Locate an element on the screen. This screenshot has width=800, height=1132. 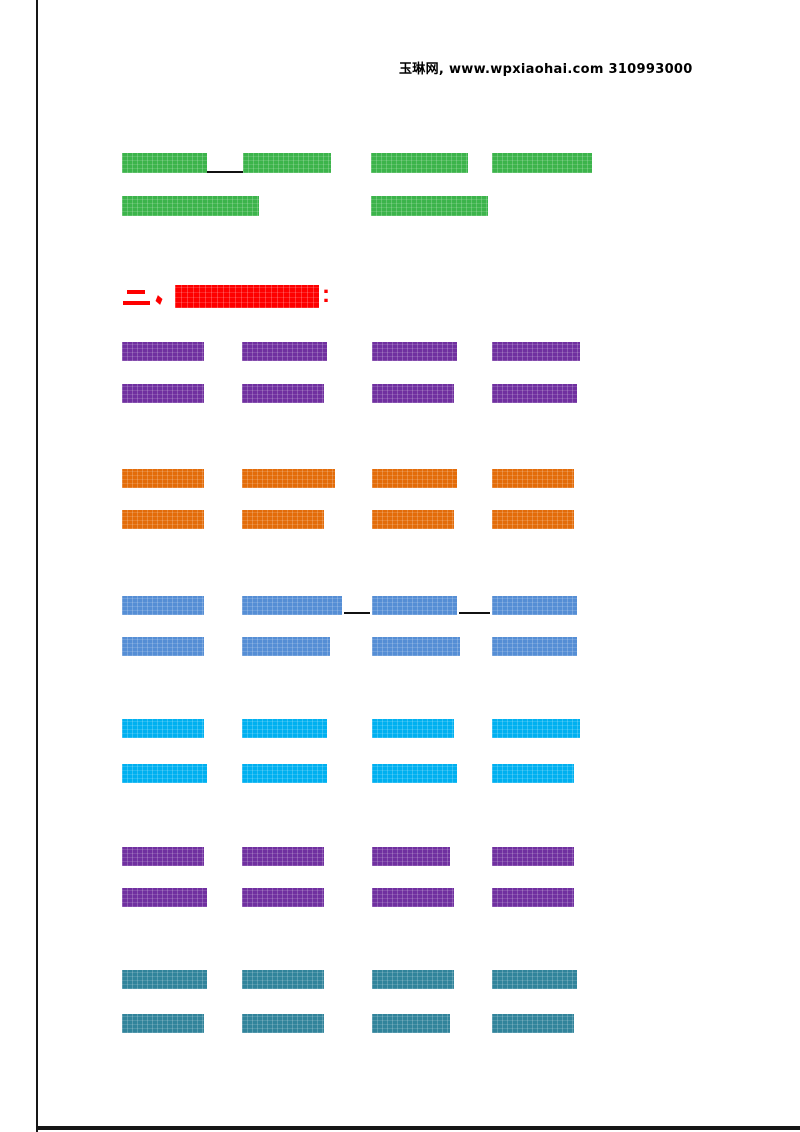
section-number-comma is located at coordinates (159, 300).